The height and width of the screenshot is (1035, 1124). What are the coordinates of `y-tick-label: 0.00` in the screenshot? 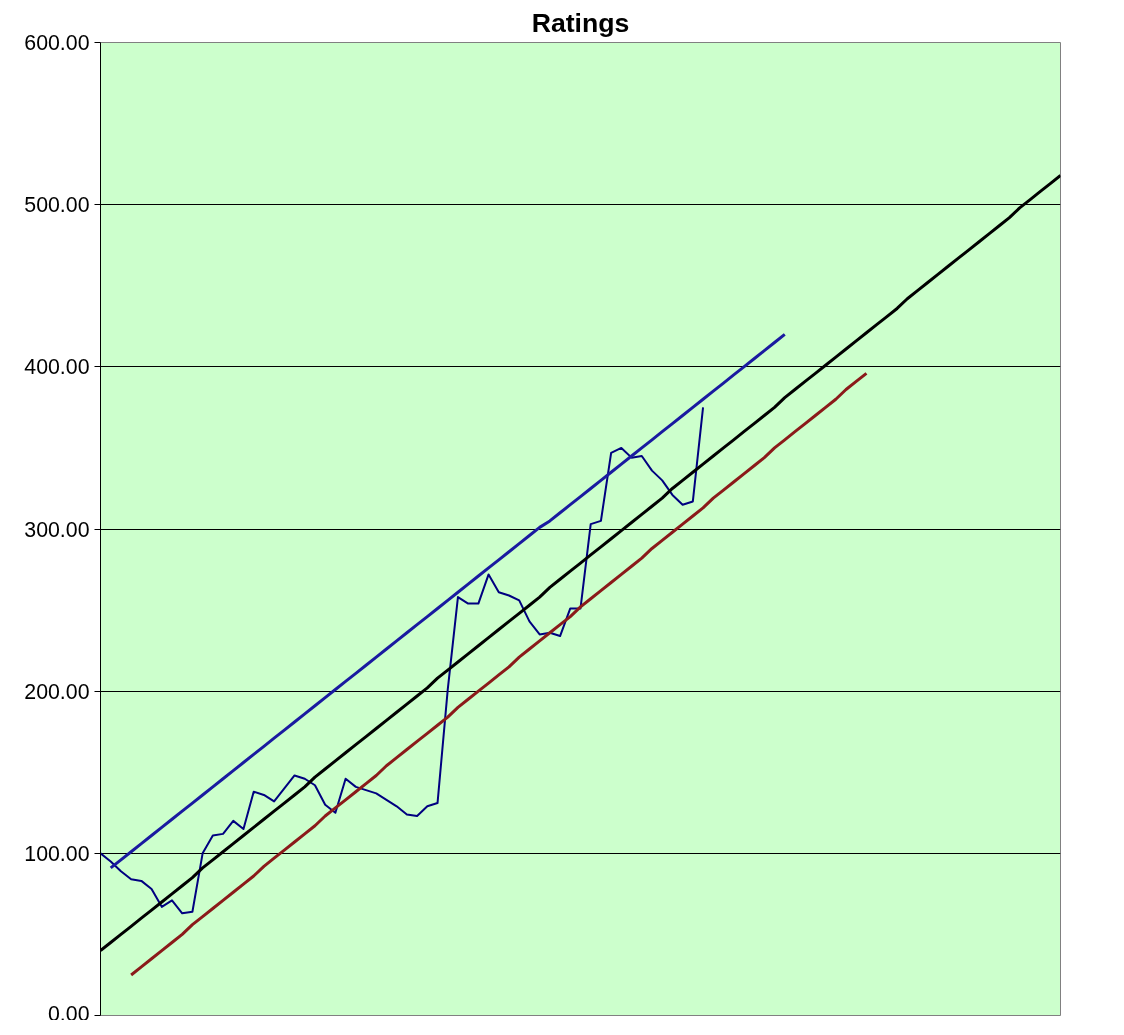 It's located at (68, 1013).